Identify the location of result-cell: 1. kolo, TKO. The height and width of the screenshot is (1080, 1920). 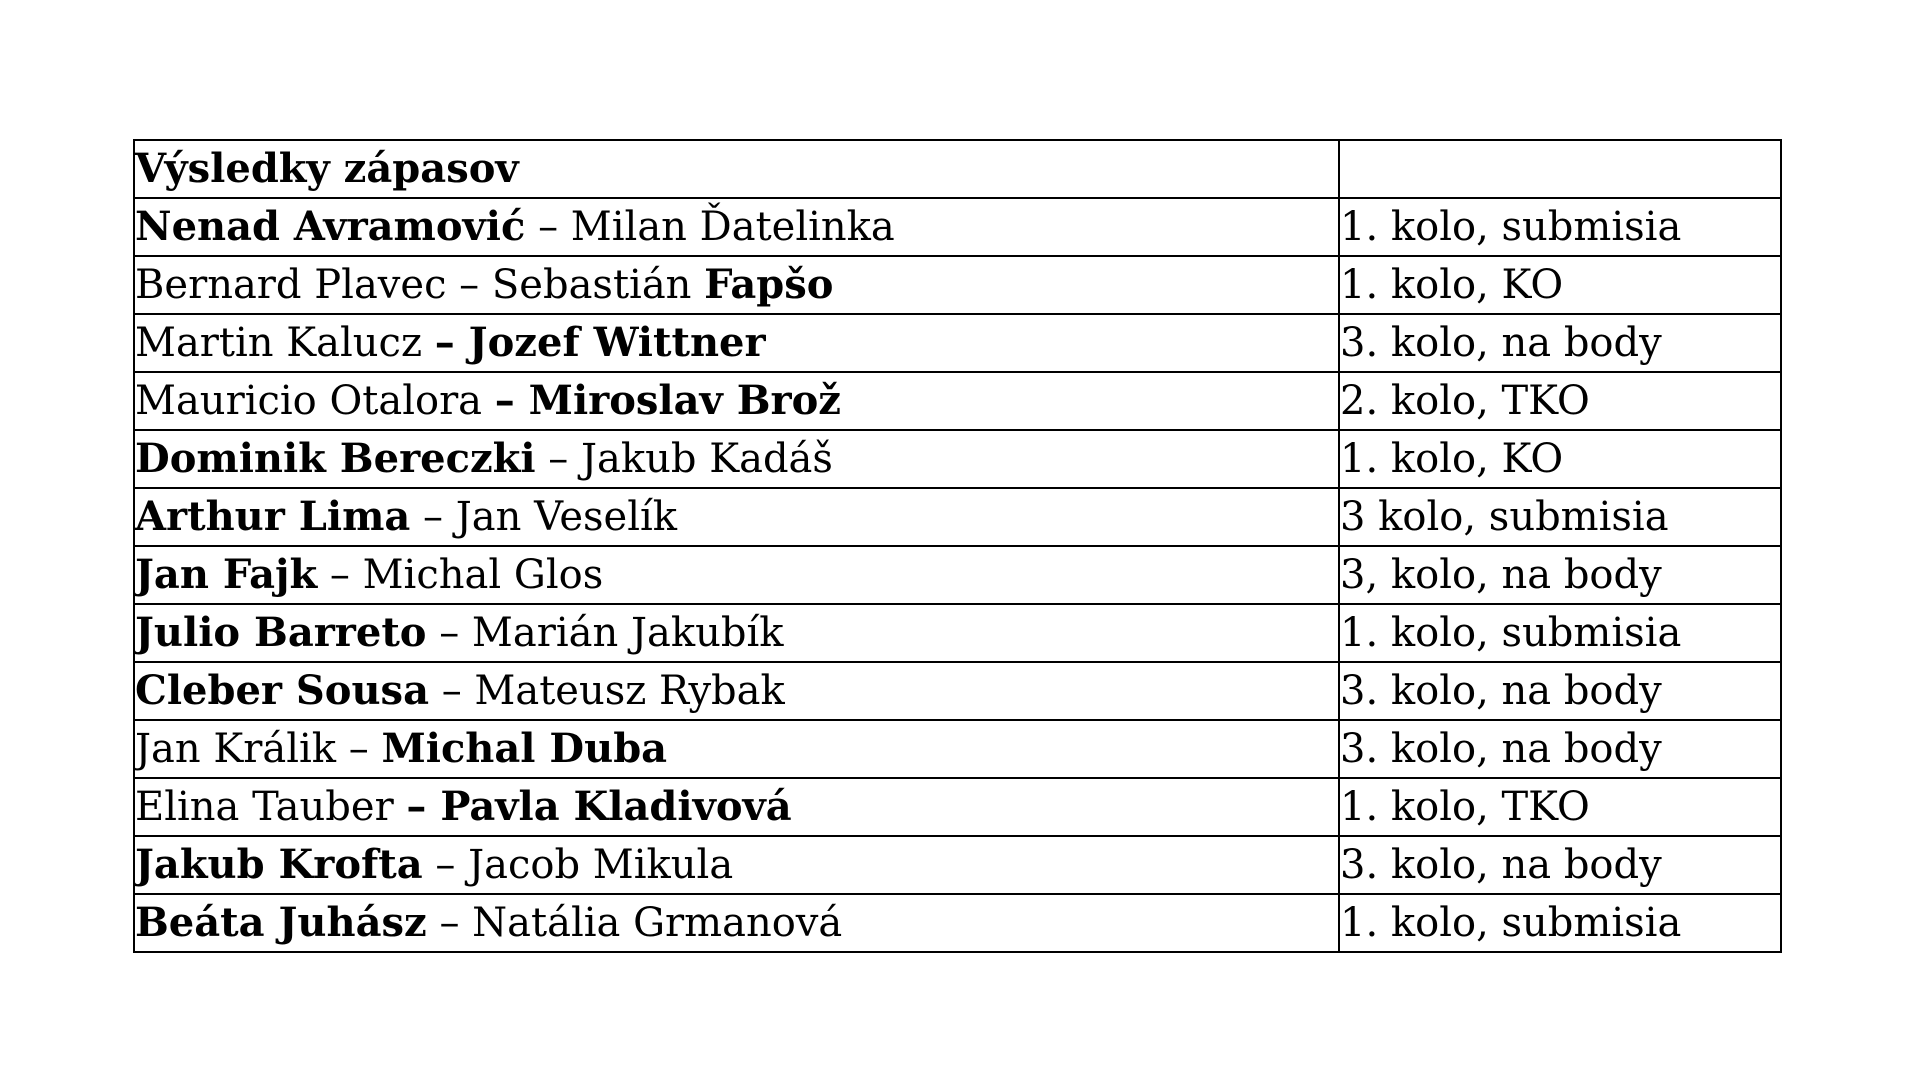
(1560, 807).